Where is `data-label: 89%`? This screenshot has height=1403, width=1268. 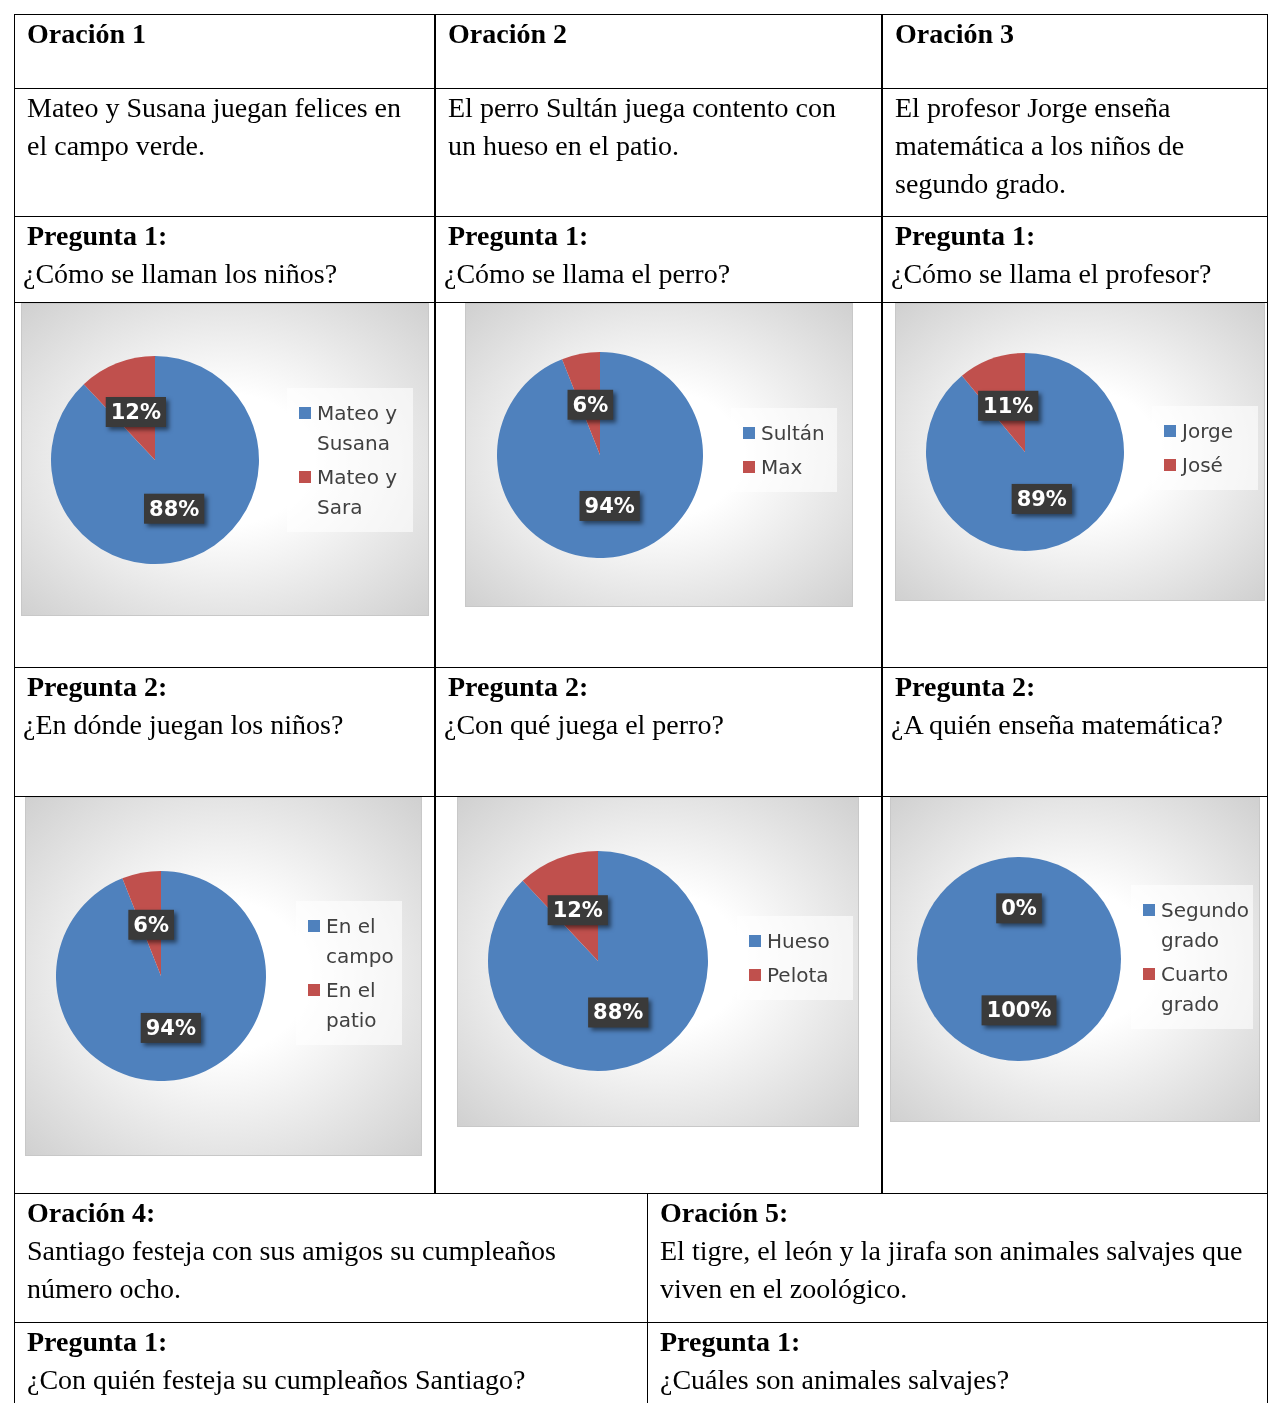 data-label: 89% is located at coordinates (1041, 498).